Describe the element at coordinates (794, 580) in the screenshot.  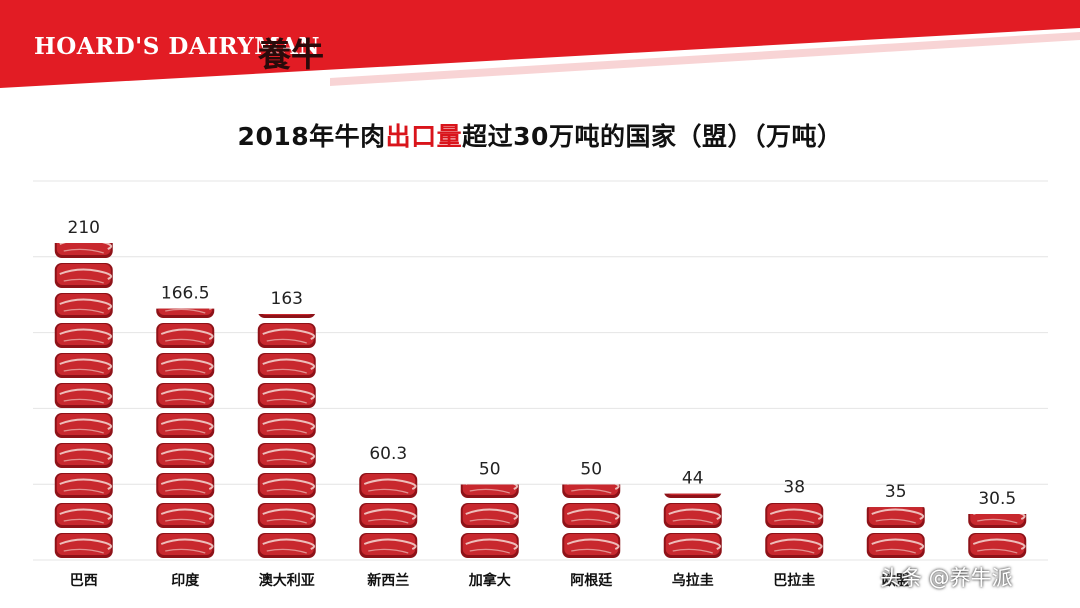
I see `category-label: 巴拉圭` at that location.